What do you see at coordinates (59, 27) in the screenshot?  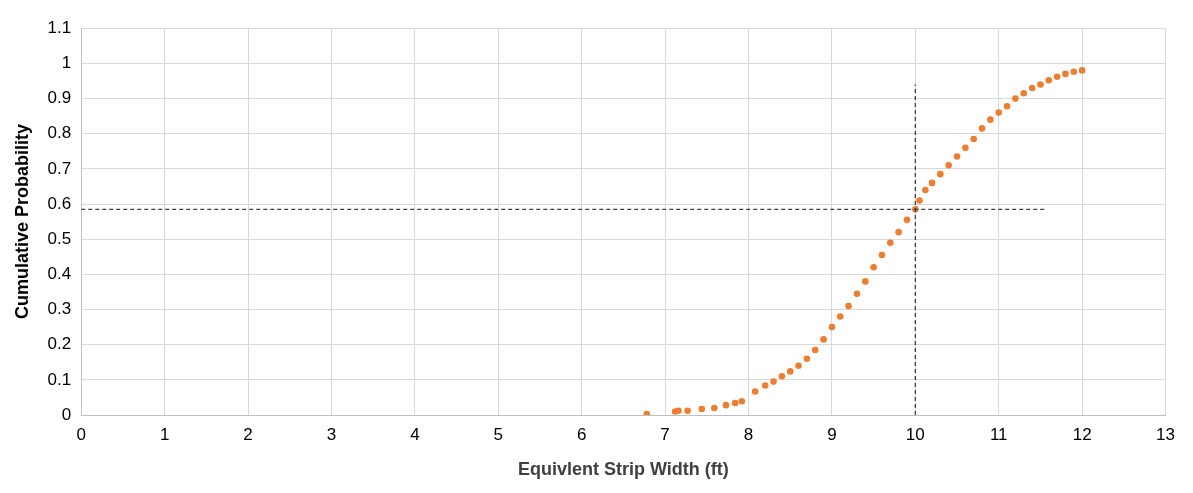 I see `y-tick-label: 1.1` at bounding box center [59, 27].